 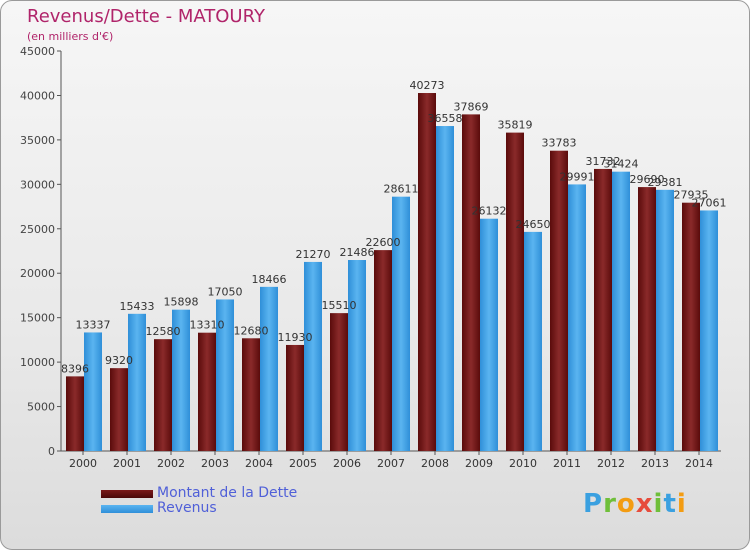 I want to click on data-label-revenus: 18466, so click(x=269, y=279).